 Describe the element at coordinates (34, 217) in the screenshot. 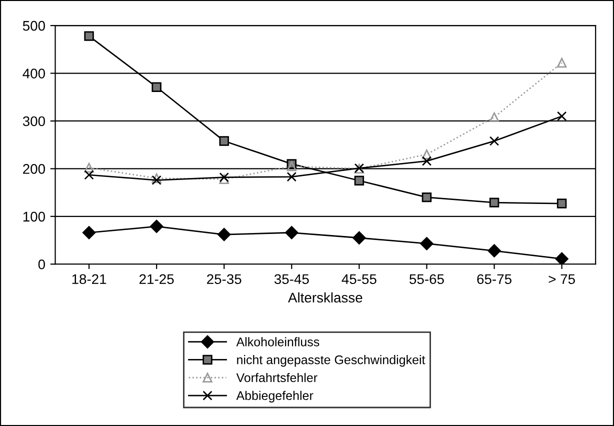

I see `y-tick-label: 100` at that location.